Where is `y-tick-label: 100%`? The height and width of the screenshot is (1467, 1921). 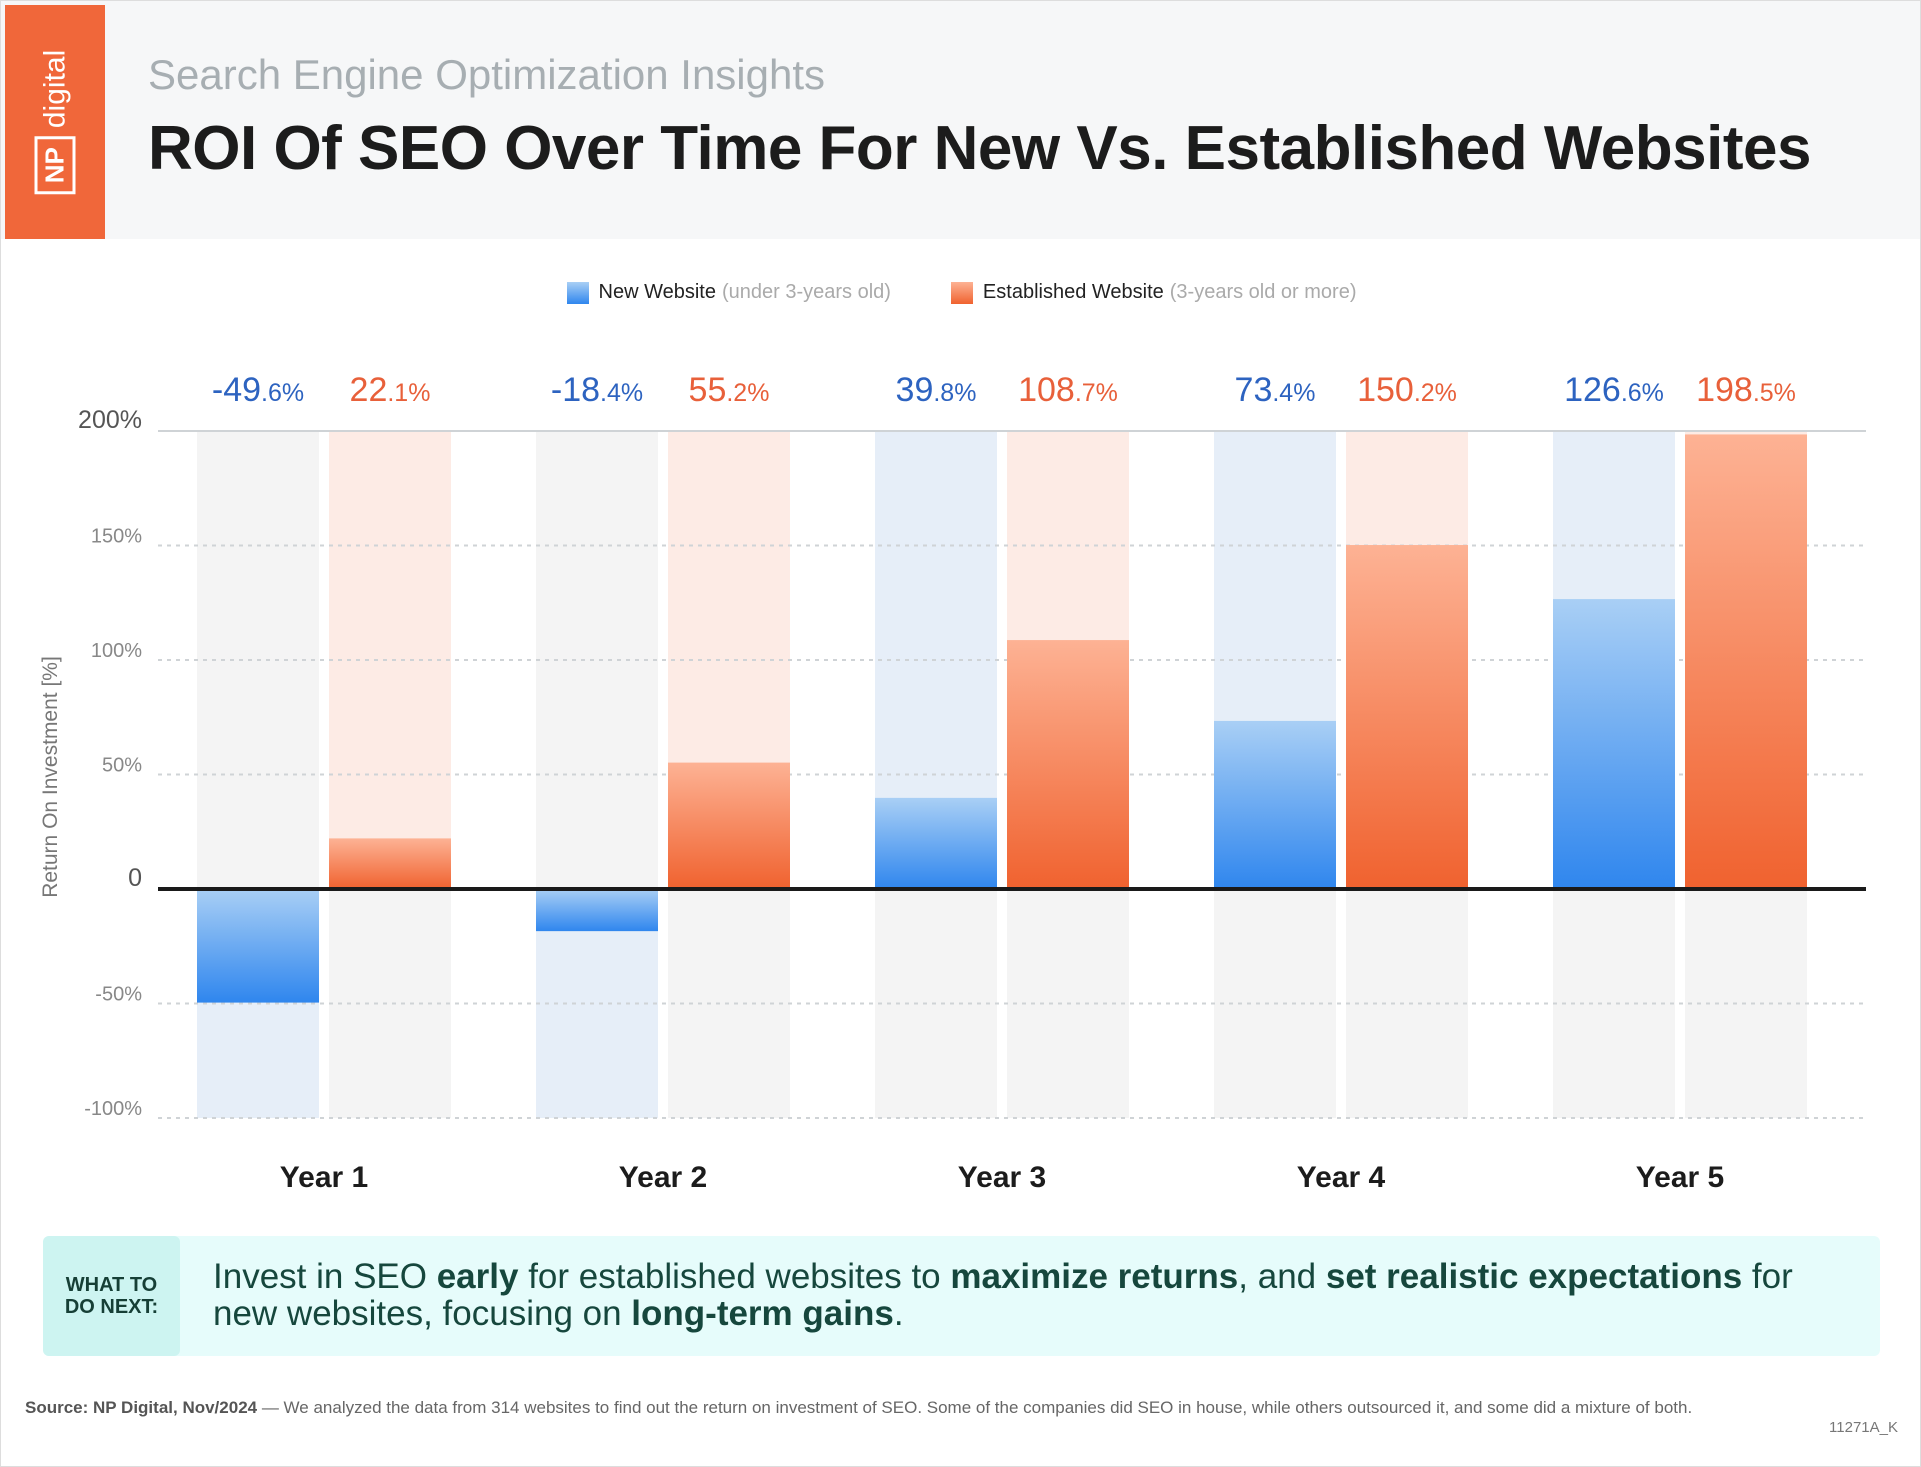 y-tick-label: 100% is located at coordinates (116, 651).